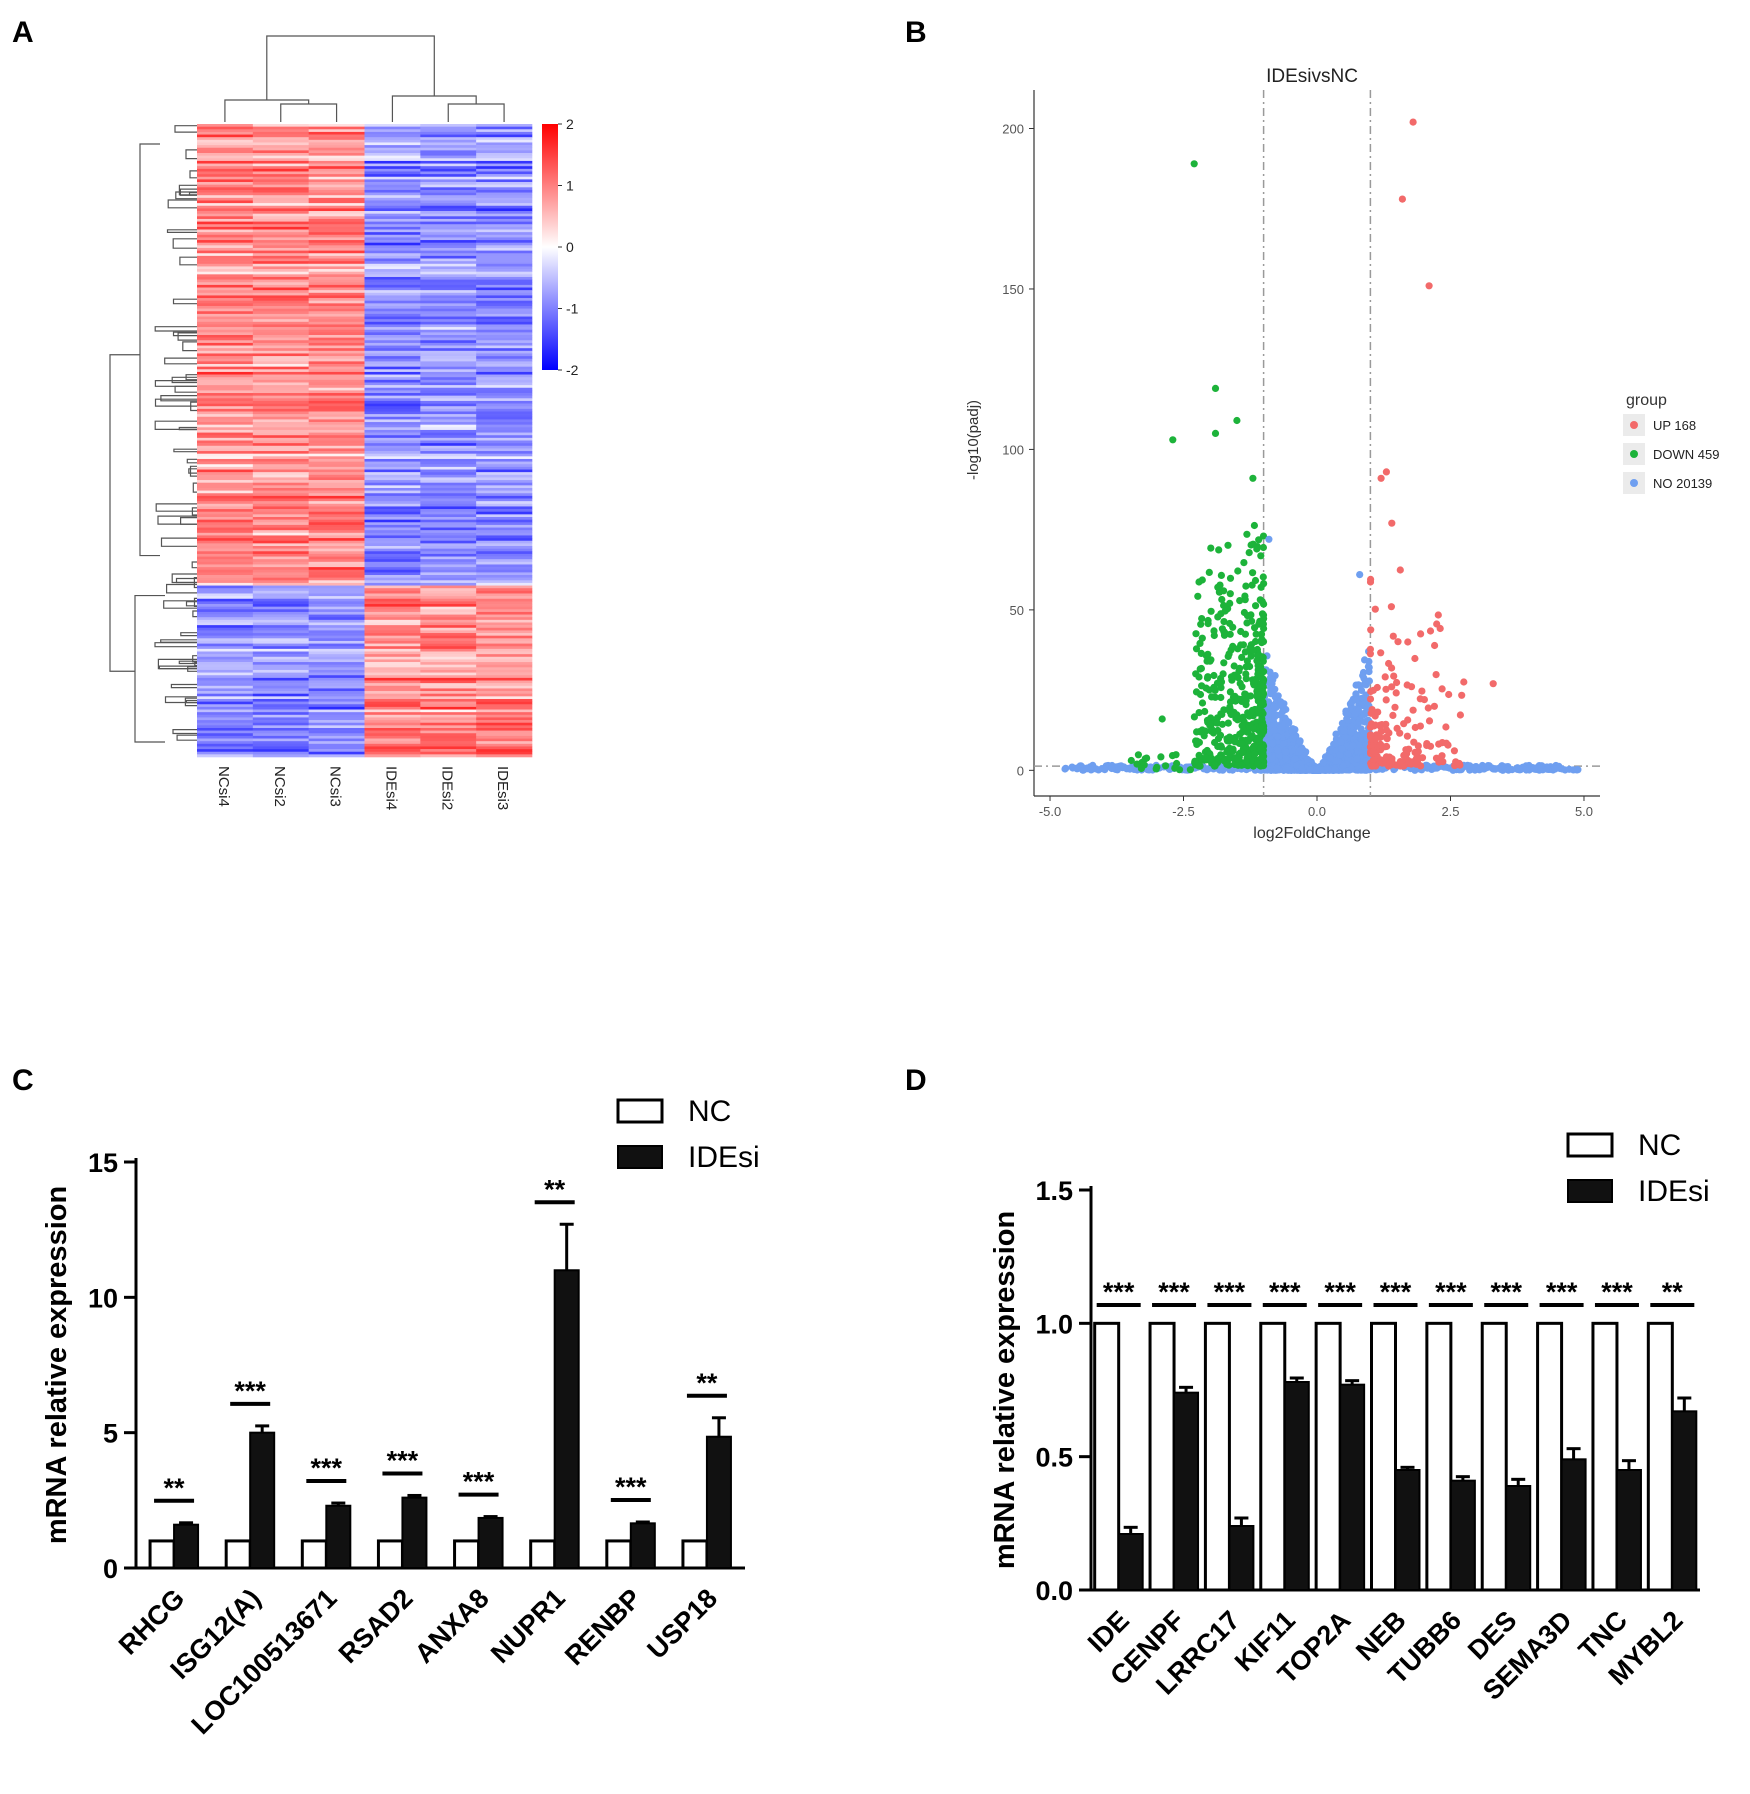 The width and height of the screenshot is (1750, 1794). What do you see at coordinates (1590, 1191) in the screenshot?
I see `legend-key-idesi` at bounding box center [1590, 1191].